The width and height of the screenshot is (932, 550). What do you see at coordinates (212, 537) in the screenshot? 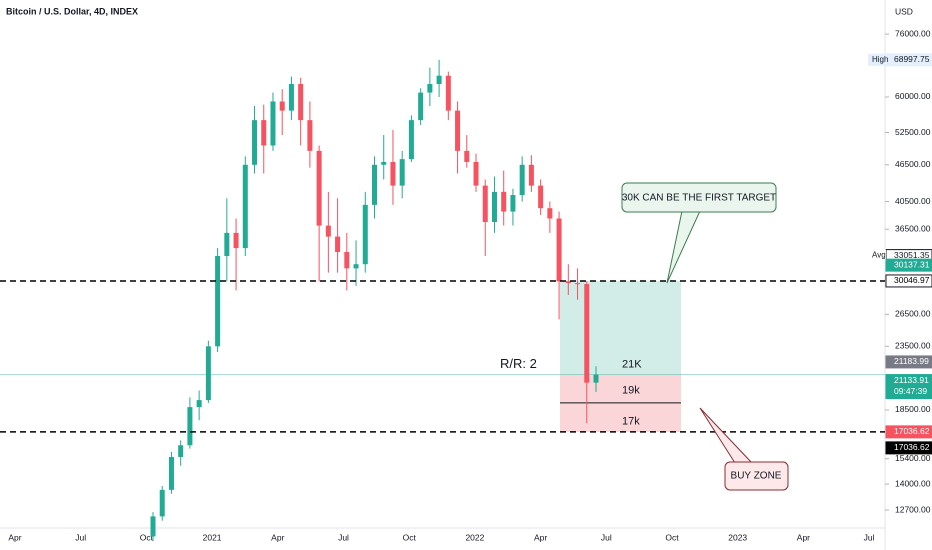
I see `x-tick-label: 2021` at bounding box center [212, 537].